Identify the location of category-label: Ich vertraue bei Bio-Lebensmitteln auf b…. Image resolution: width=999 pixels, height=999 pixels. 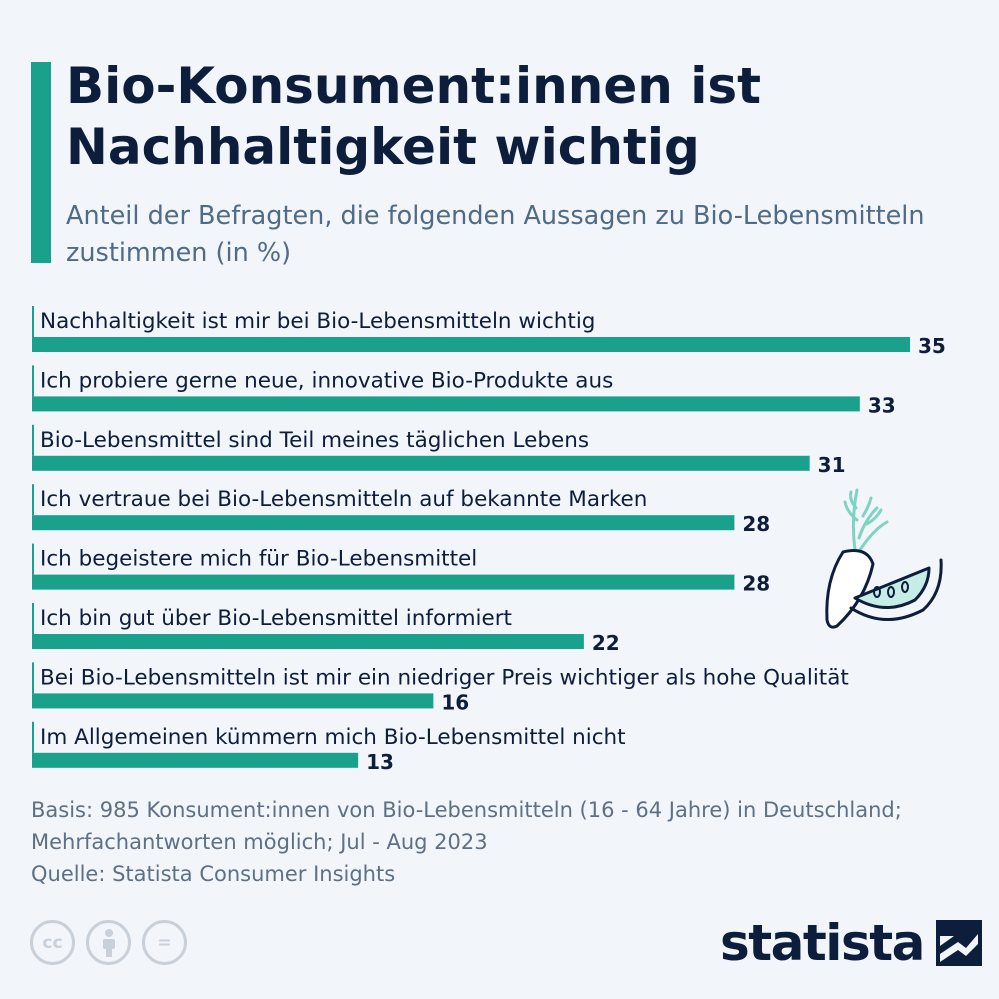
(343, 499).